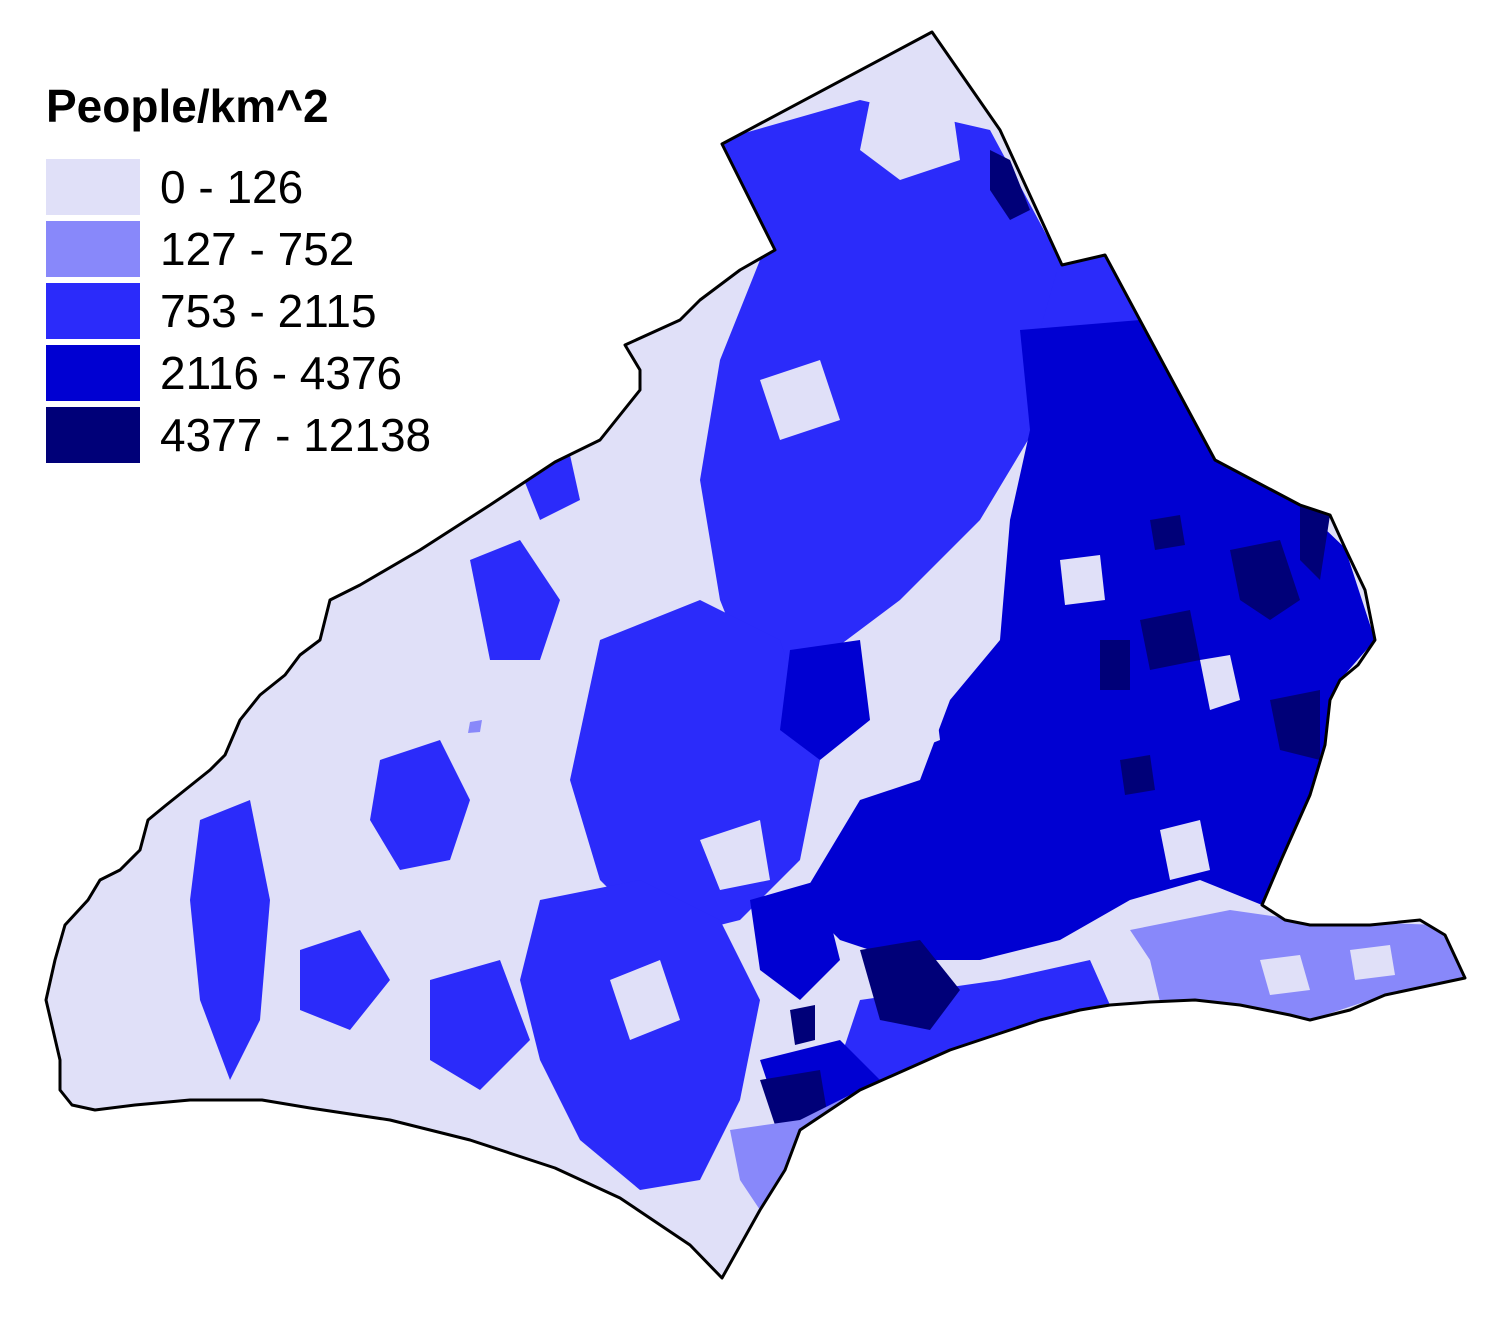 This screenshot has height=1324, width=1500. Describe the element at coordinates (187, 106) in the screenshot. I see `legend-title: People/km^2` at that location.